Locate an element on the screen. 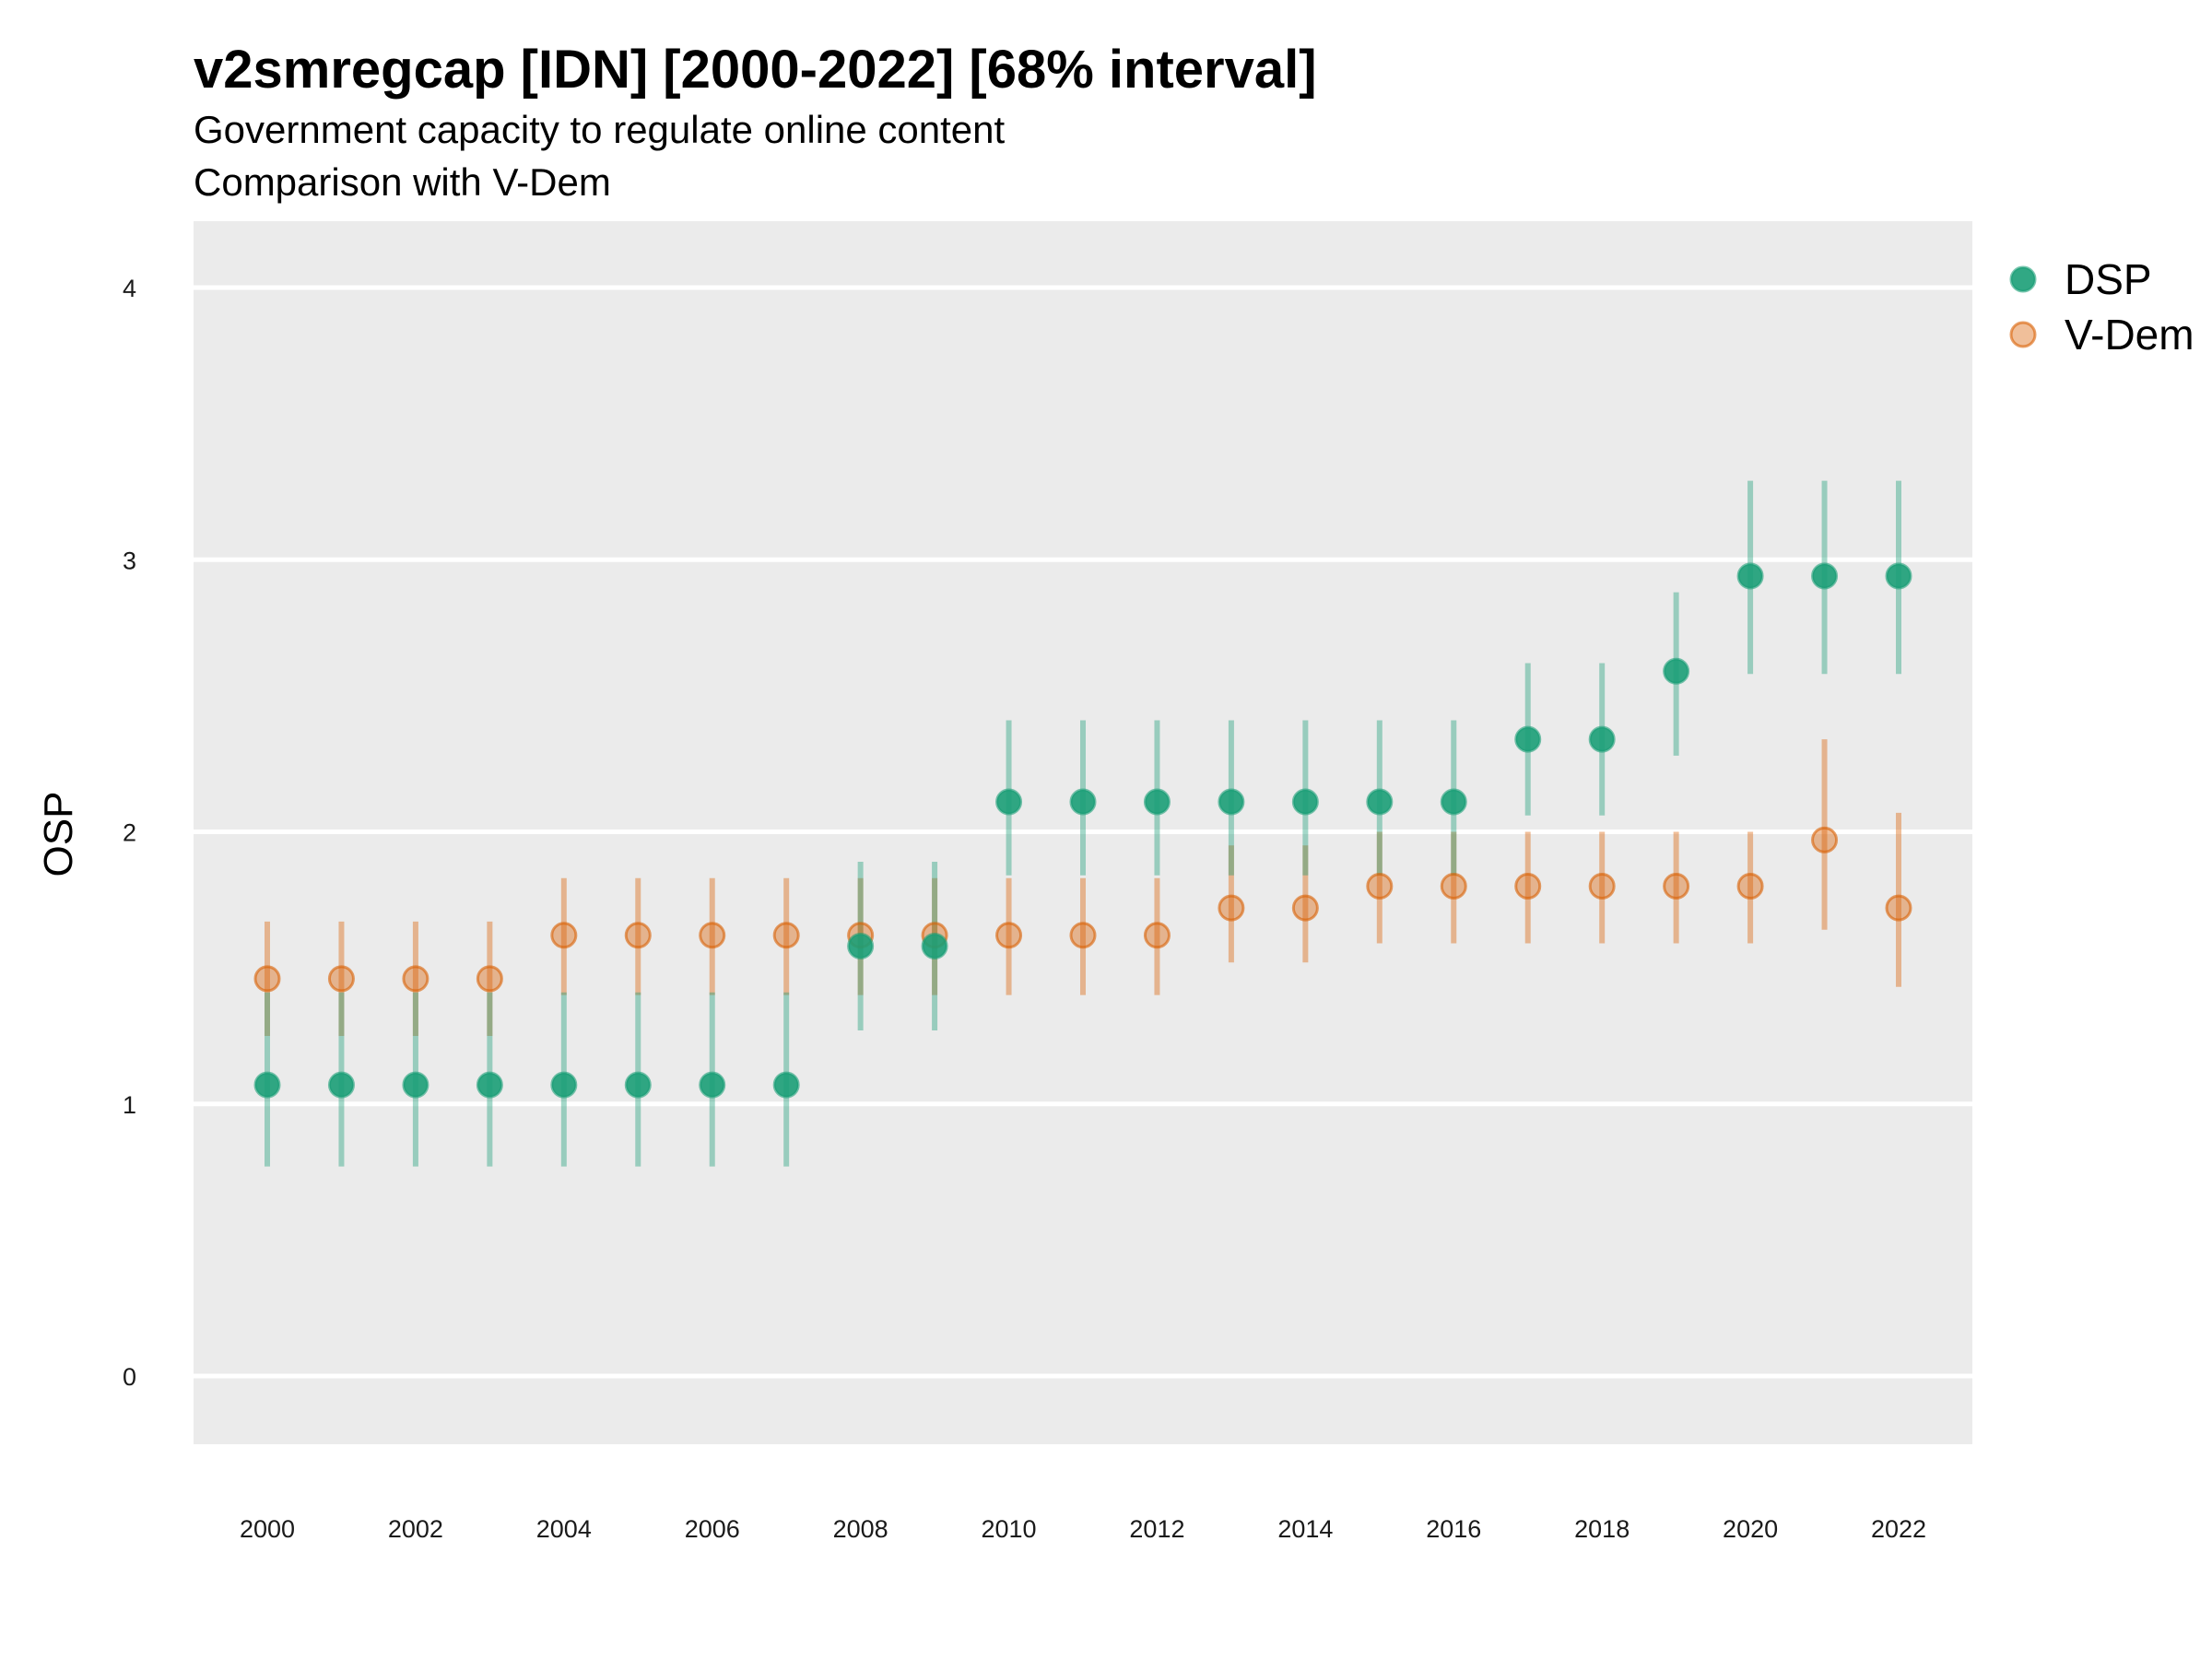 This screenshot has width=2212, height=1659. y-tick-label: 1 is located at coordinates (129, 1105).